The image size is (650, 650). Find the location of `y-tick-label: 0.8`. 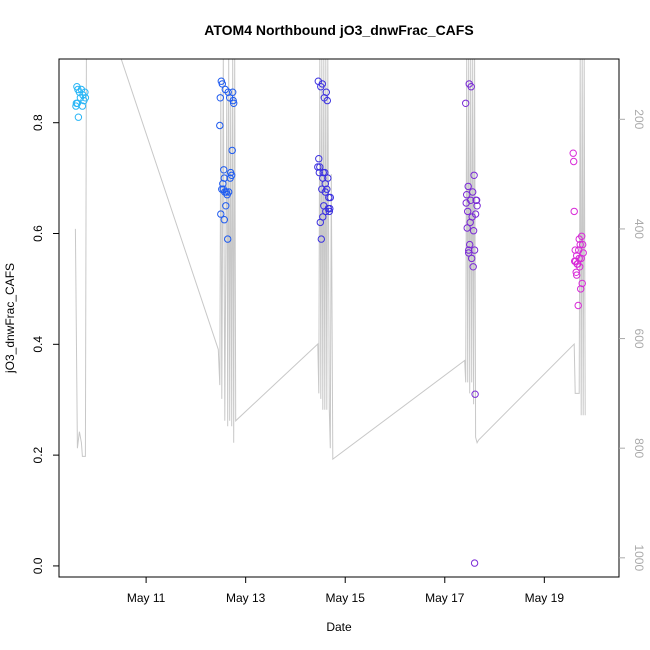

y-tick-label: 0.8 is located at coordinates (38, 122).